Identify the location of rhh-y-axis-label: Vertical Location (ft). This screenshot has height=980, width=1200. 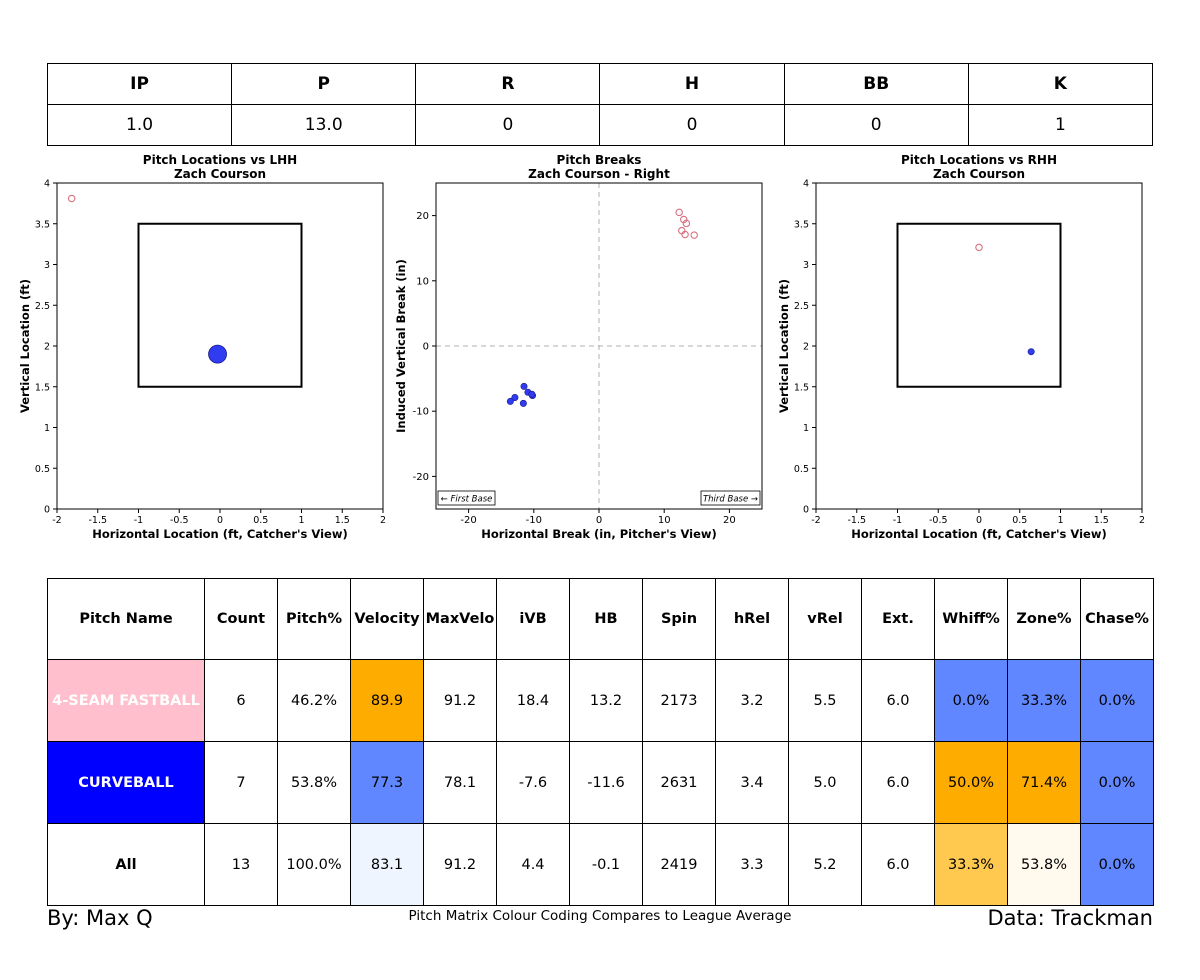
(784, 346).